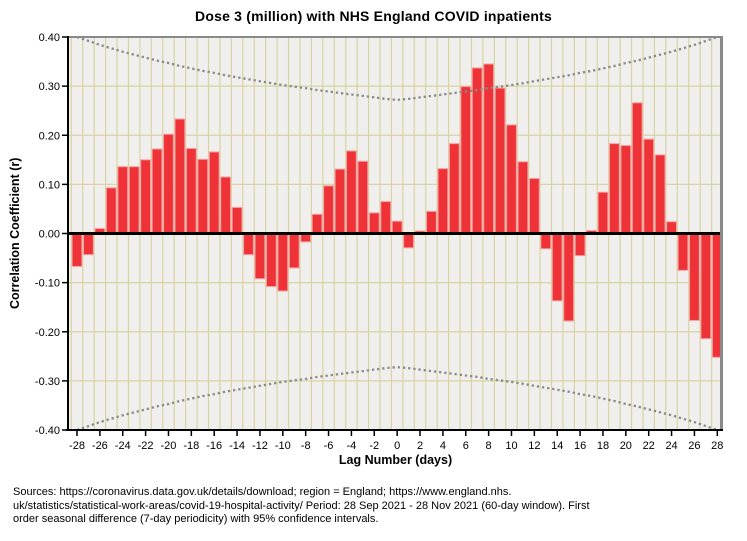 The width and height of the screenshot is (747, 541). What do you see at coordinates (191, 446) in the screenshot?
I see `x-tick-label: -18` at bounding box center [191, 446].